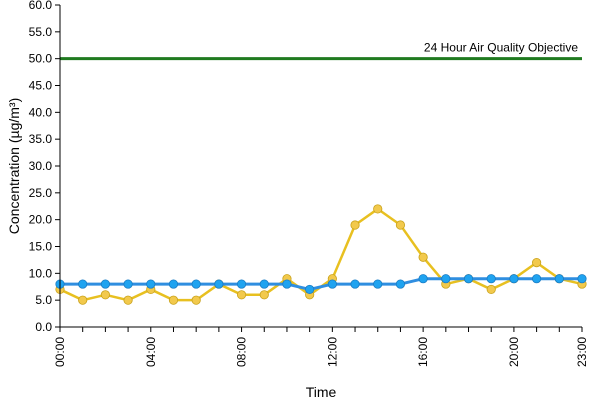 Image resolution: width=600 pixels, height=400 pixels. Describe the element at coordinates (242, 352) in the screenshot. I see `x-tick-label: 08:00` at that location.